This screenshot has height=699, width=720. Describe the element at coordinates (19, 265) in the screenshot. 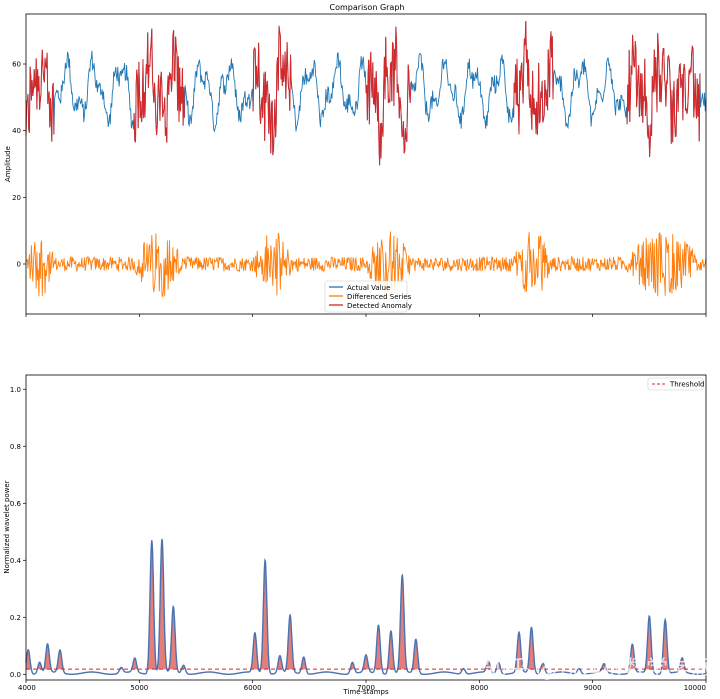

I see `top-y-tick-label: 0` at that location.